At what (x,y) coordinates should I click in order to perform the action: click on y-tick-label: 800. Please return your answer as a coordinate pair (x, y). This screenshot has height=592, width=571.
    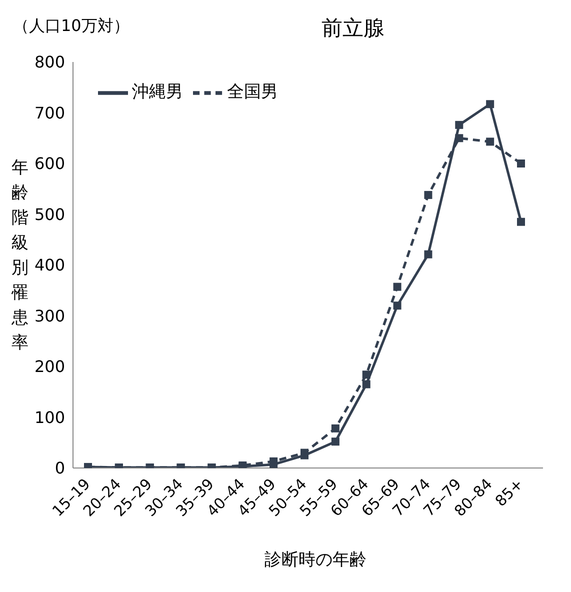
    Looking at the image, I should click on (49, 62).